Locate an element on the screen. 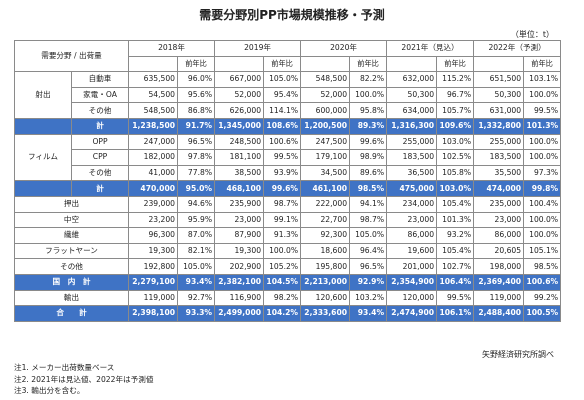 The height and width of the screenshot is (400, 584). volume-cell: 2,382,100 is located at coordinates (239, 282).